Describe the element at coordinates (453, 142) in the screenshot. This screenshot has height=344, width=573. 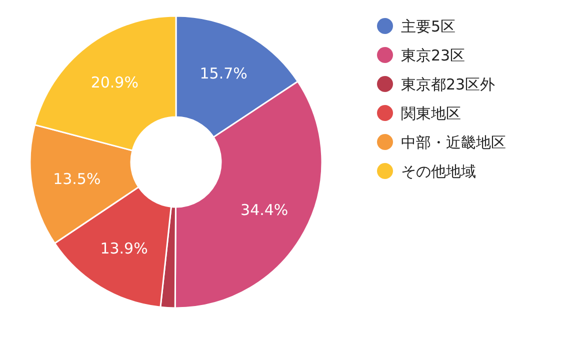
I see `legend-label: 中部・近畿地区` at that location.